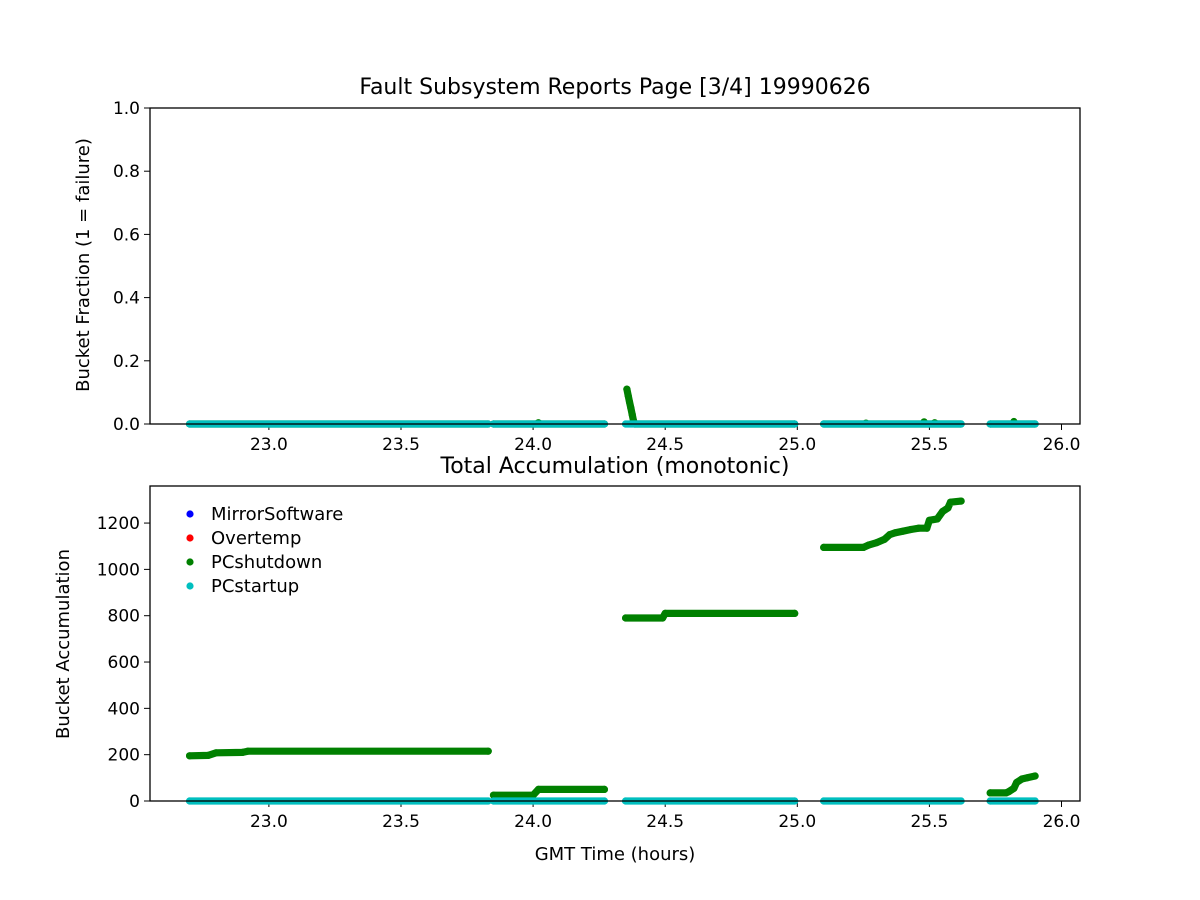 The height and width of the screenshot is (900, 1200). Describe the element at coordinates (124, 617) in the screenshot. I see `bottom-y-tick-label: 800` at that location.